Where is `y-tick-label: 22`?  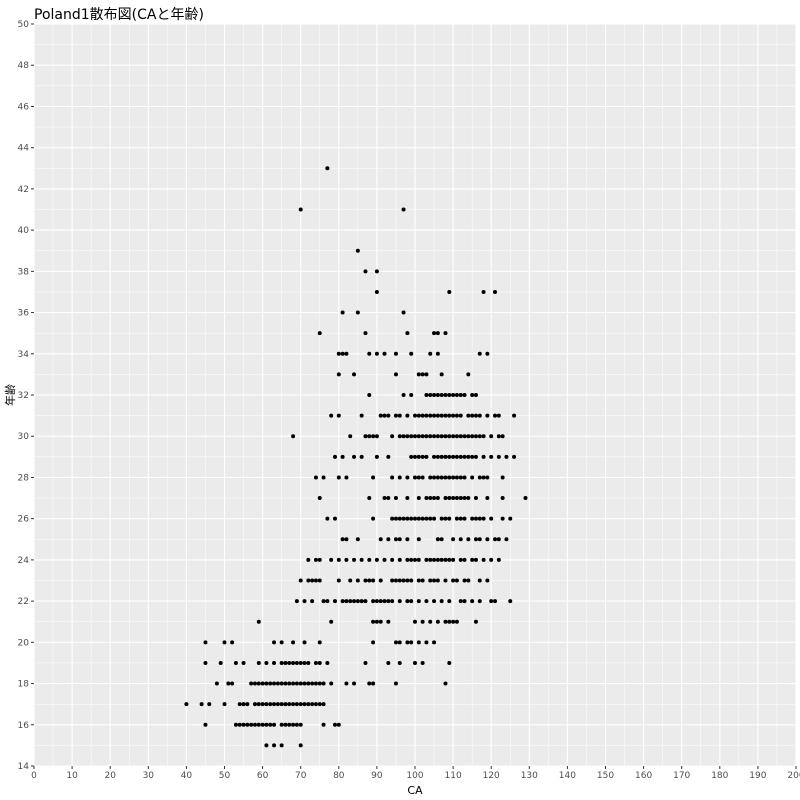 y-tick-label: 22 is located at coordinates (23, 602).